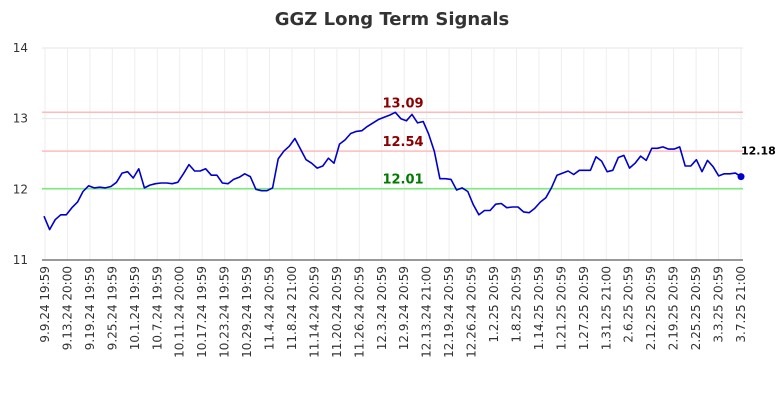 The image size is (784, 400). What do you see at coordinates (20, 119) in the screenshot?
I see `y-tick-label: 13` at bounding box center [20, 119].